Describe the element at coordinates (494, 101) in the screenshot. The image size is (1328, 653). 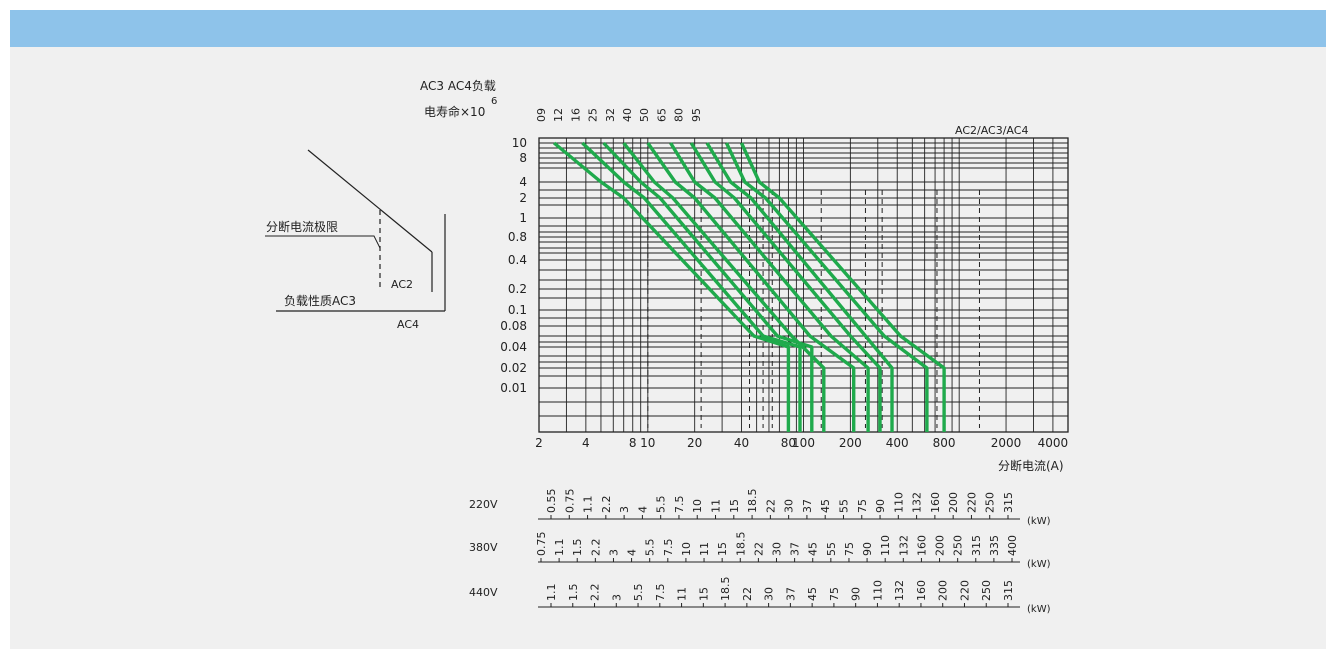
I see `y-title-exponent: 6` at that location.